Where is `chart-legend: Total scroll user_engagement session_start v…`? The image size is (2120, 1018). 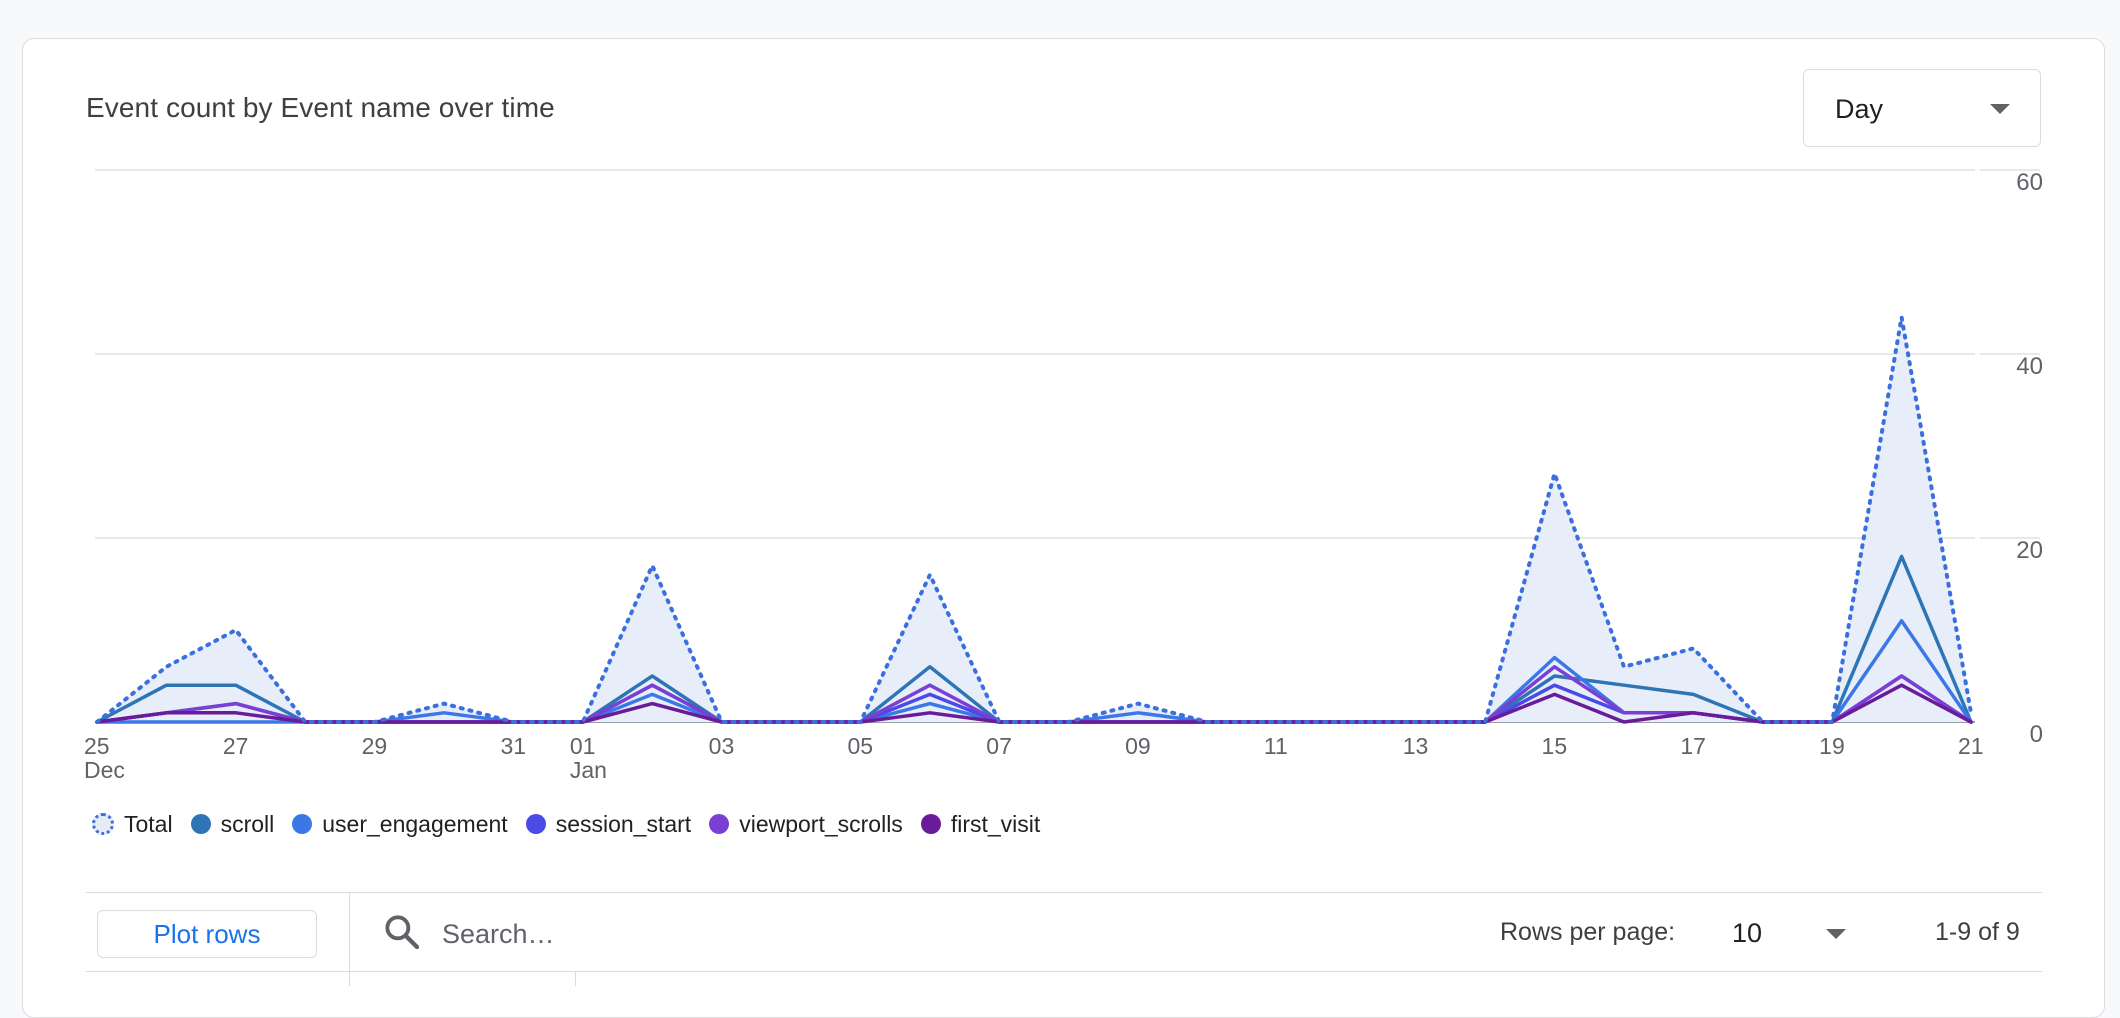 chart-legend: Total scroll user_engagement session_start v… is located at coordinates (575, 824).